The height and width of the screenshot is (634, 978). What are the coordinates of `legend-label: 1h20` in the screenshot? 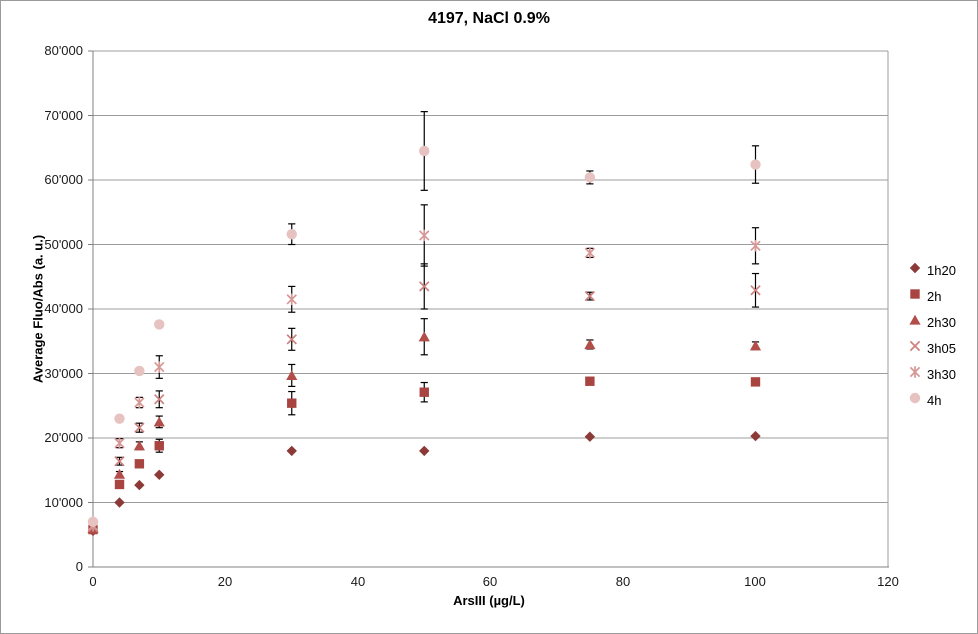 It's located at (941, 270).